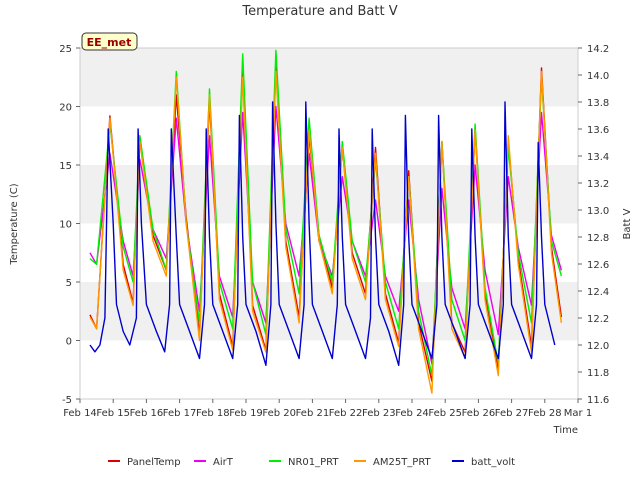  Describe the element at coordinates (65, 49) in the screenshot. I see `y-tick-label: 25` at that location.